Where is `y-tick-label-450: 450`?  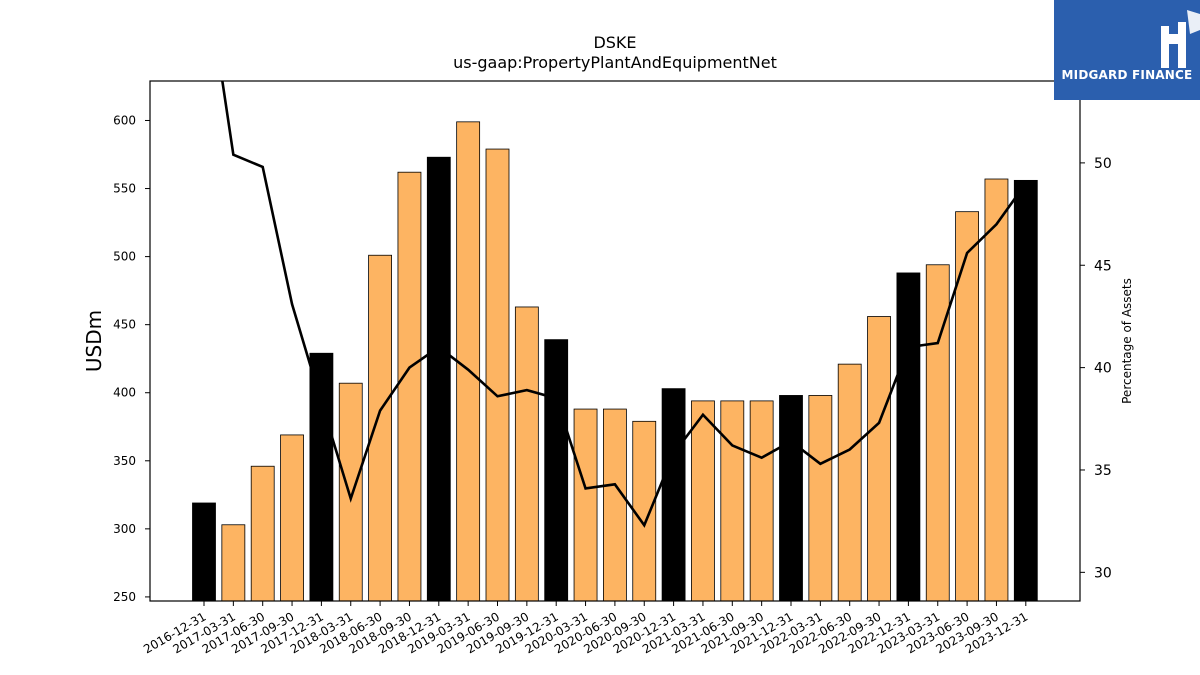
y-tick-label-450: 450 is located at coordinates (124, 325).